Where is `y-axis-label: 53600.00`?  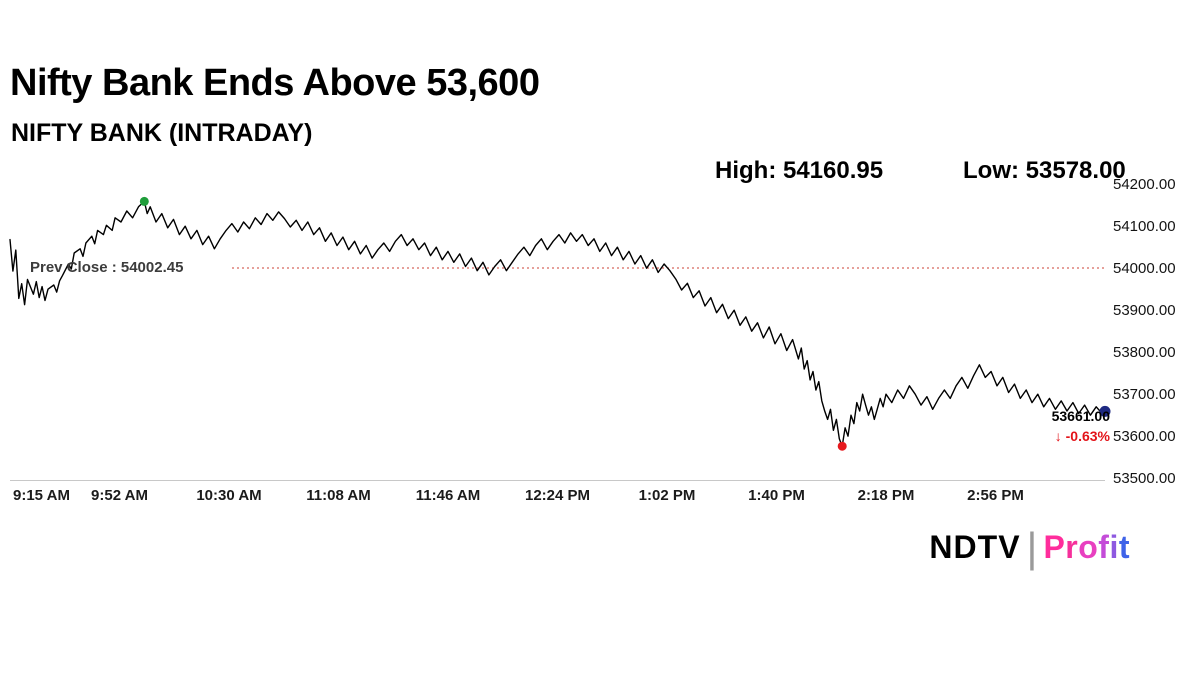
y-axis-label: 53600.00 is located at coordinates (1144, 436).